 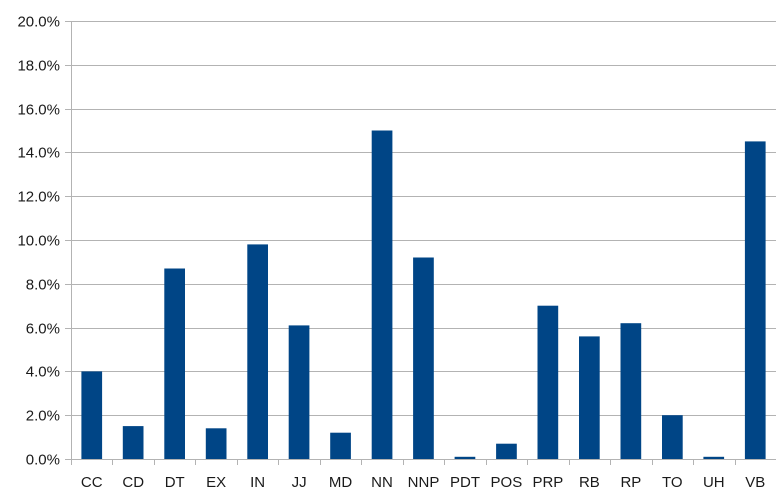 I want to click on y-tick-label: 2.0%, so click(x=43, y=416).